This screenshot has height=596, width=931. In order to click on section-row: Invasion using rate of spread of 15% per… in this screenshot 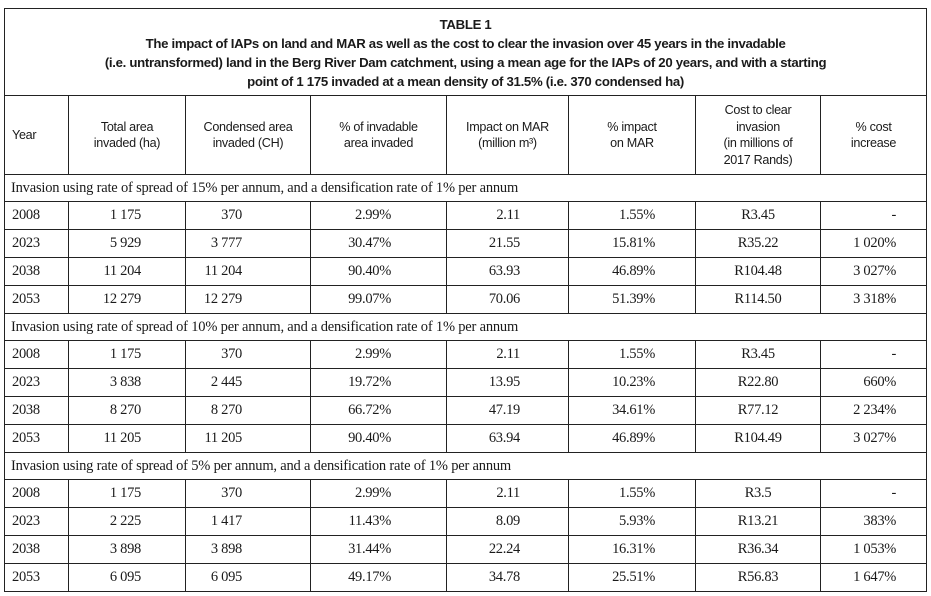, I will do `click(465, 188)`.